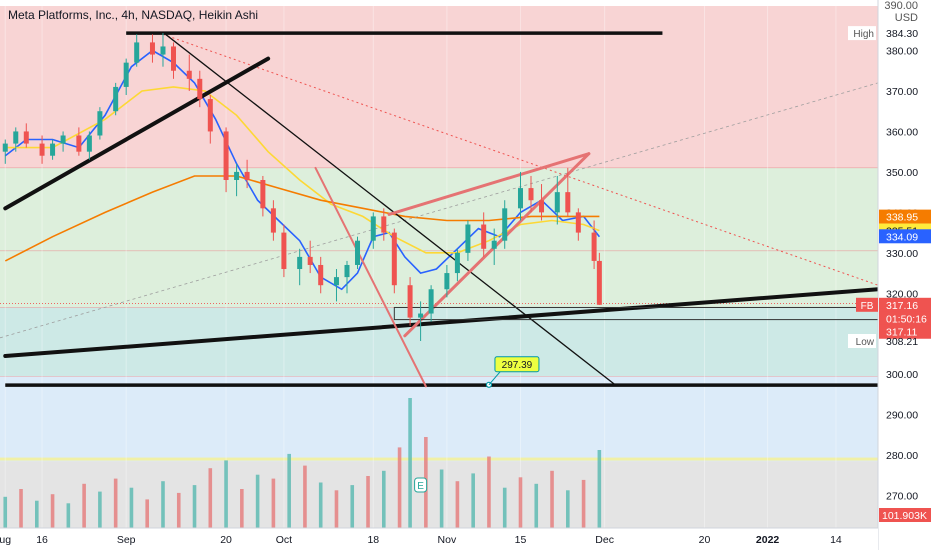  Describe the element at coordinates (902, 34) in the screenshot. I see `hl-value: 384.30` at that location.